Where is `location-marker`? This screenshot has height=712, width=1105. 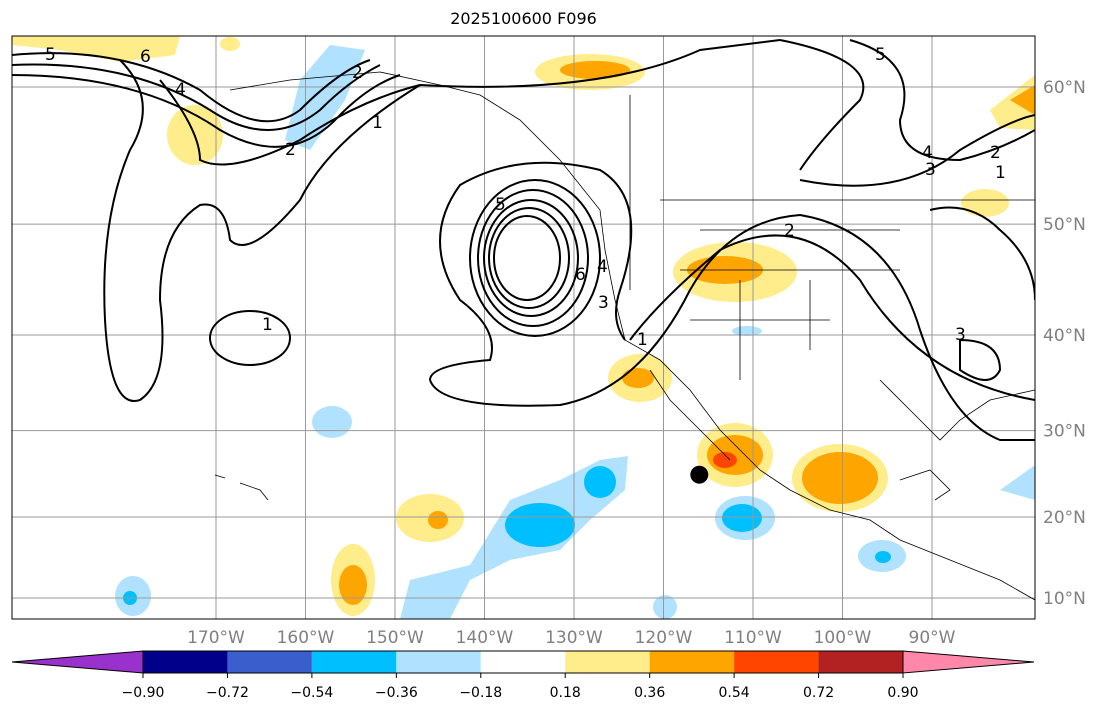 location-marker is located at coordinates (699, 474).